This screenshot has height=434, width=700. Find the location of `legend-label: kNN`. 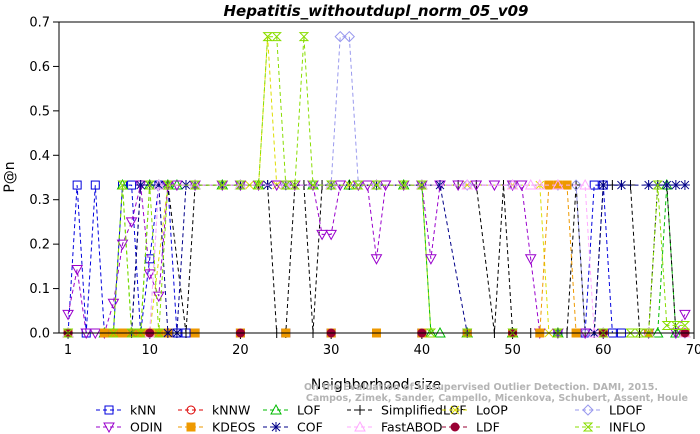

legend-label: kNN is located at coordinates (143, 410).